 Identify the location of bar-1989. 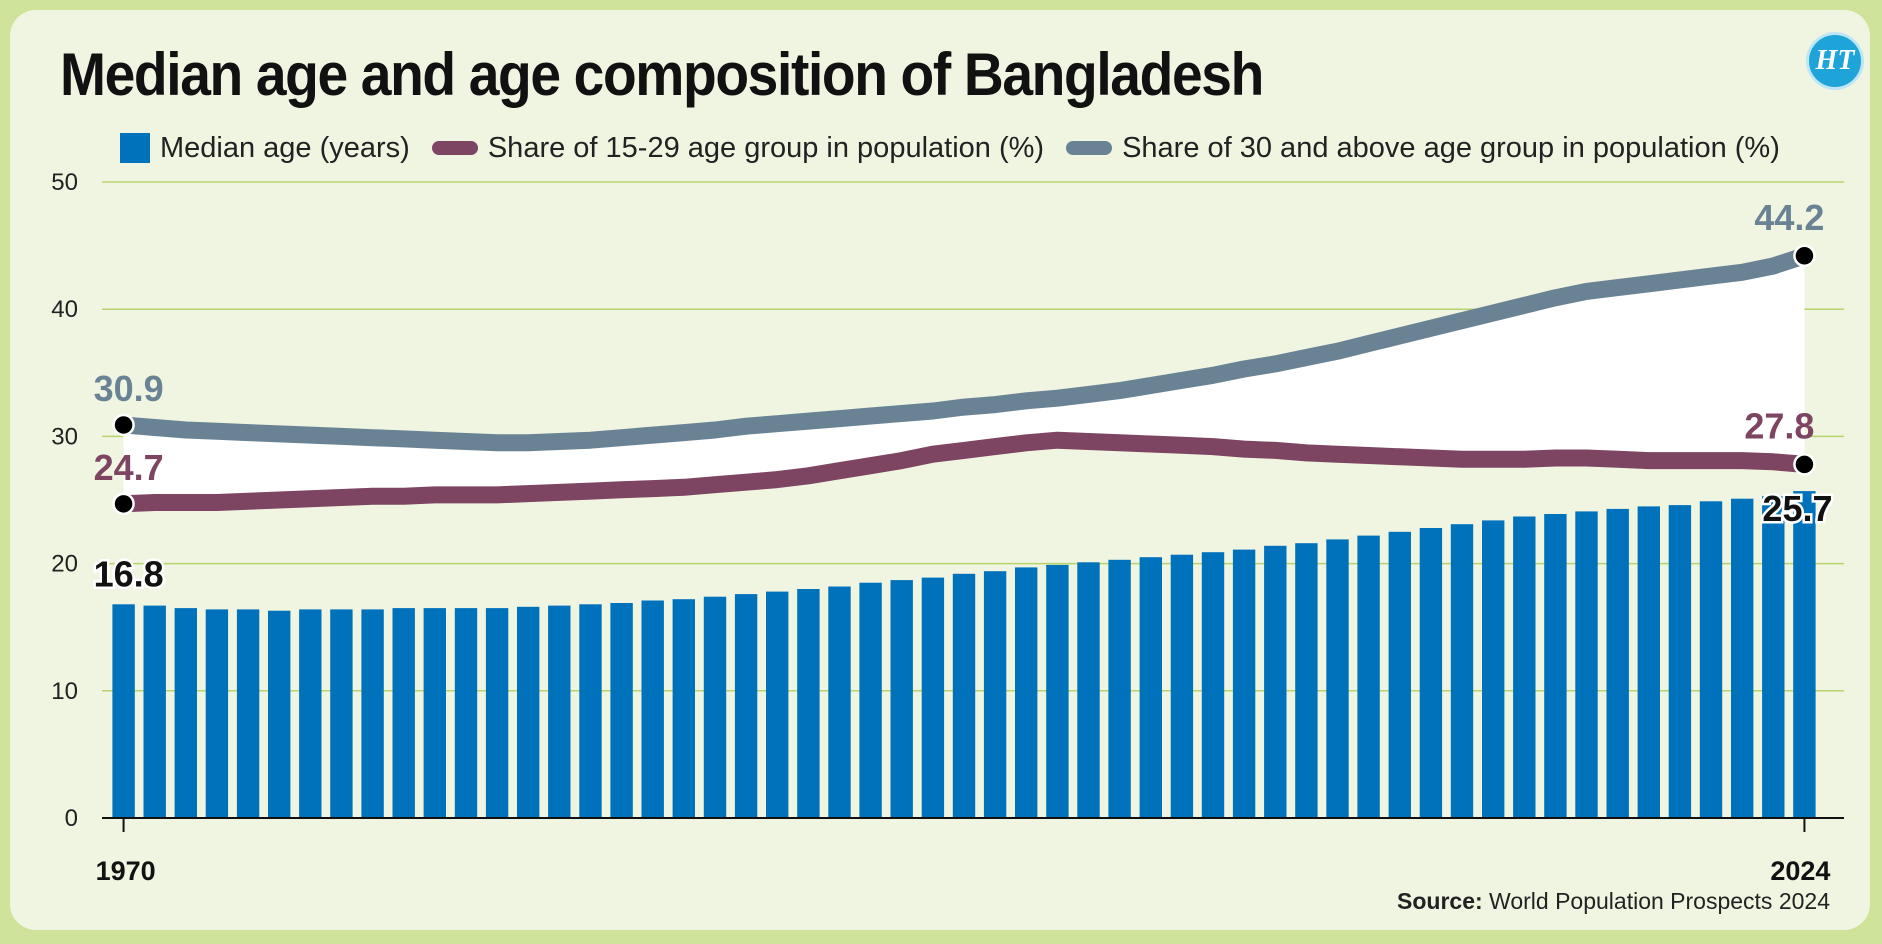
(715, 707).